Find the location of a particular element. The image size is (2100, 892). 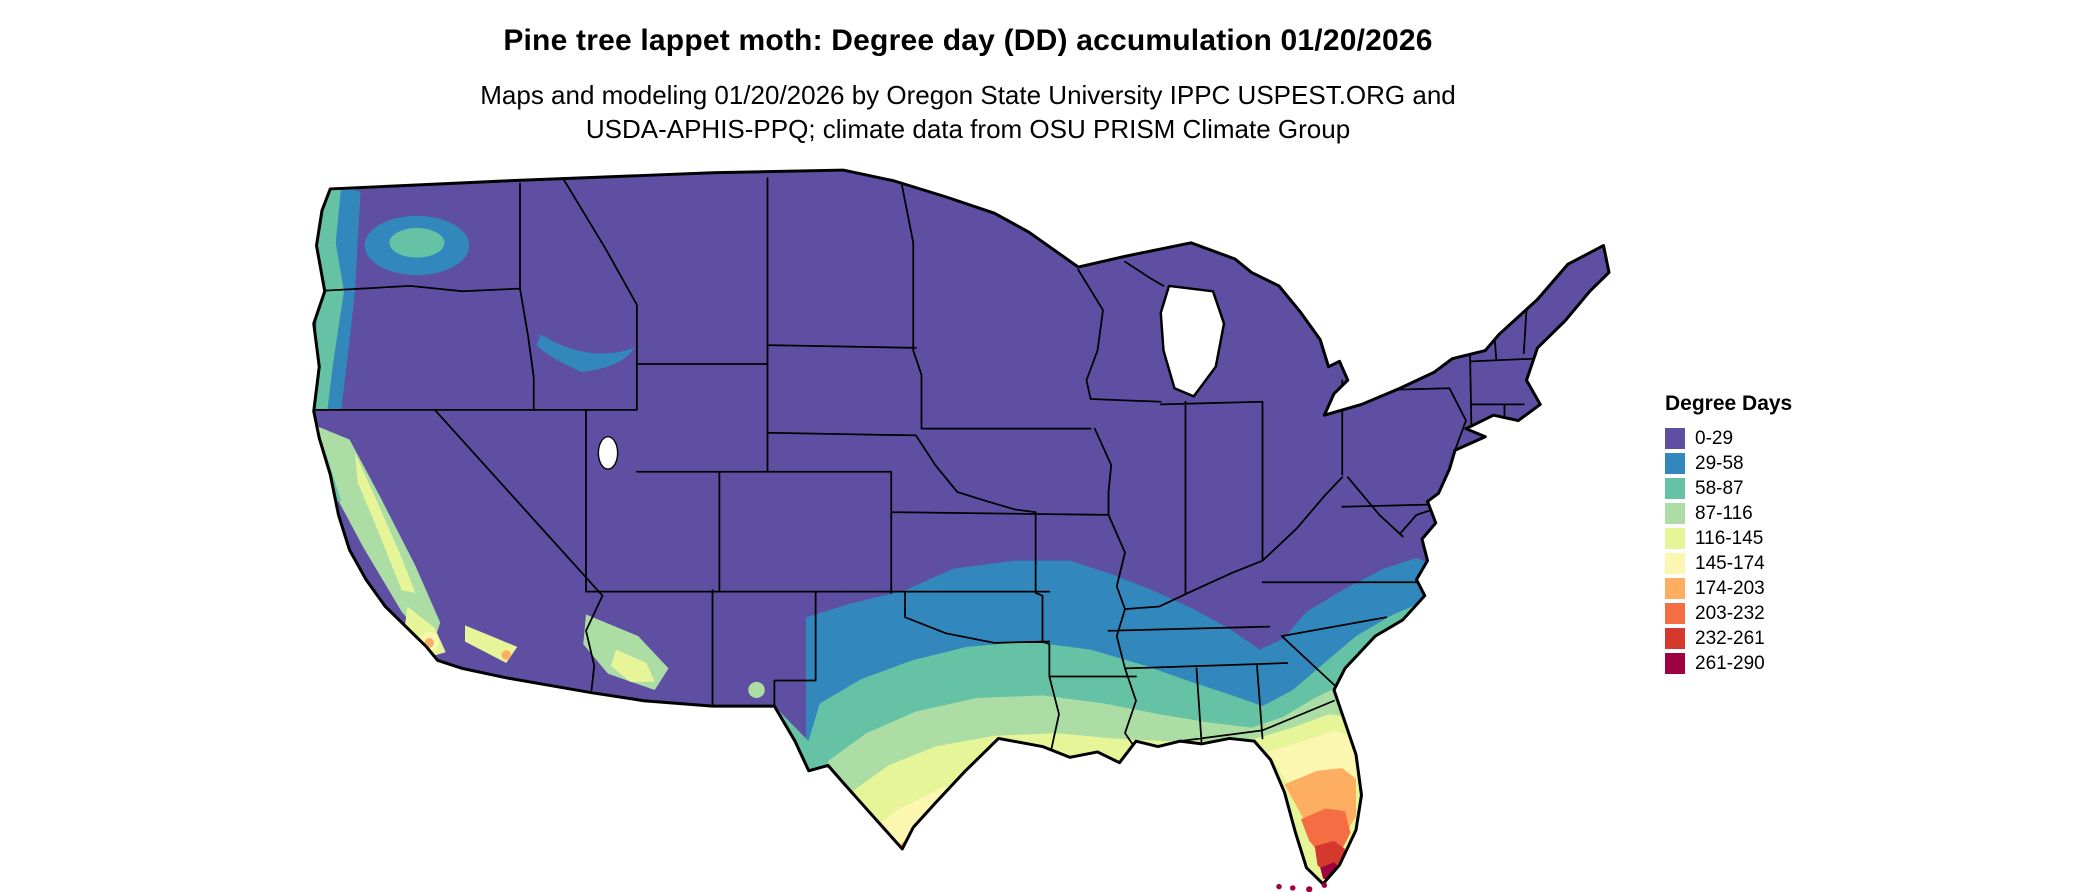

legend-item: 58-87 is located at coordinates (1728, 488).